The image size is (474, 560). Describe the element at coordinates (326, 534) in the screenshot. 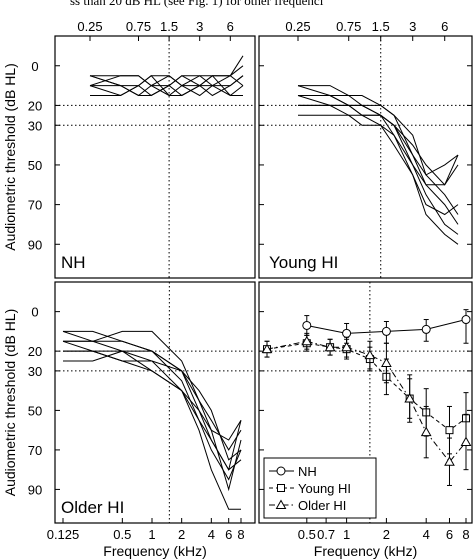

I see `x-tick-label-bottom: 0.7` at that location.